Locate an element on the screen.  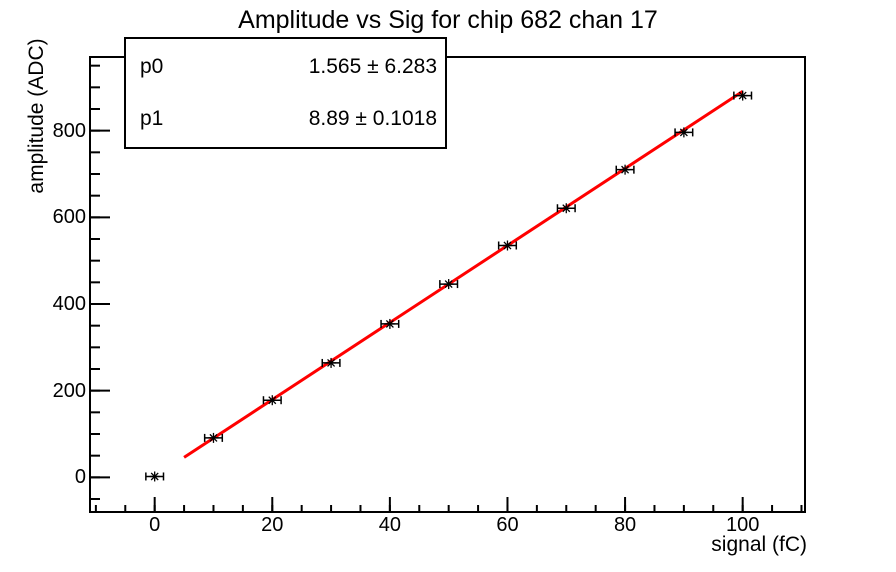
y-tick-label: 0 is located at coordinates (80, 477).